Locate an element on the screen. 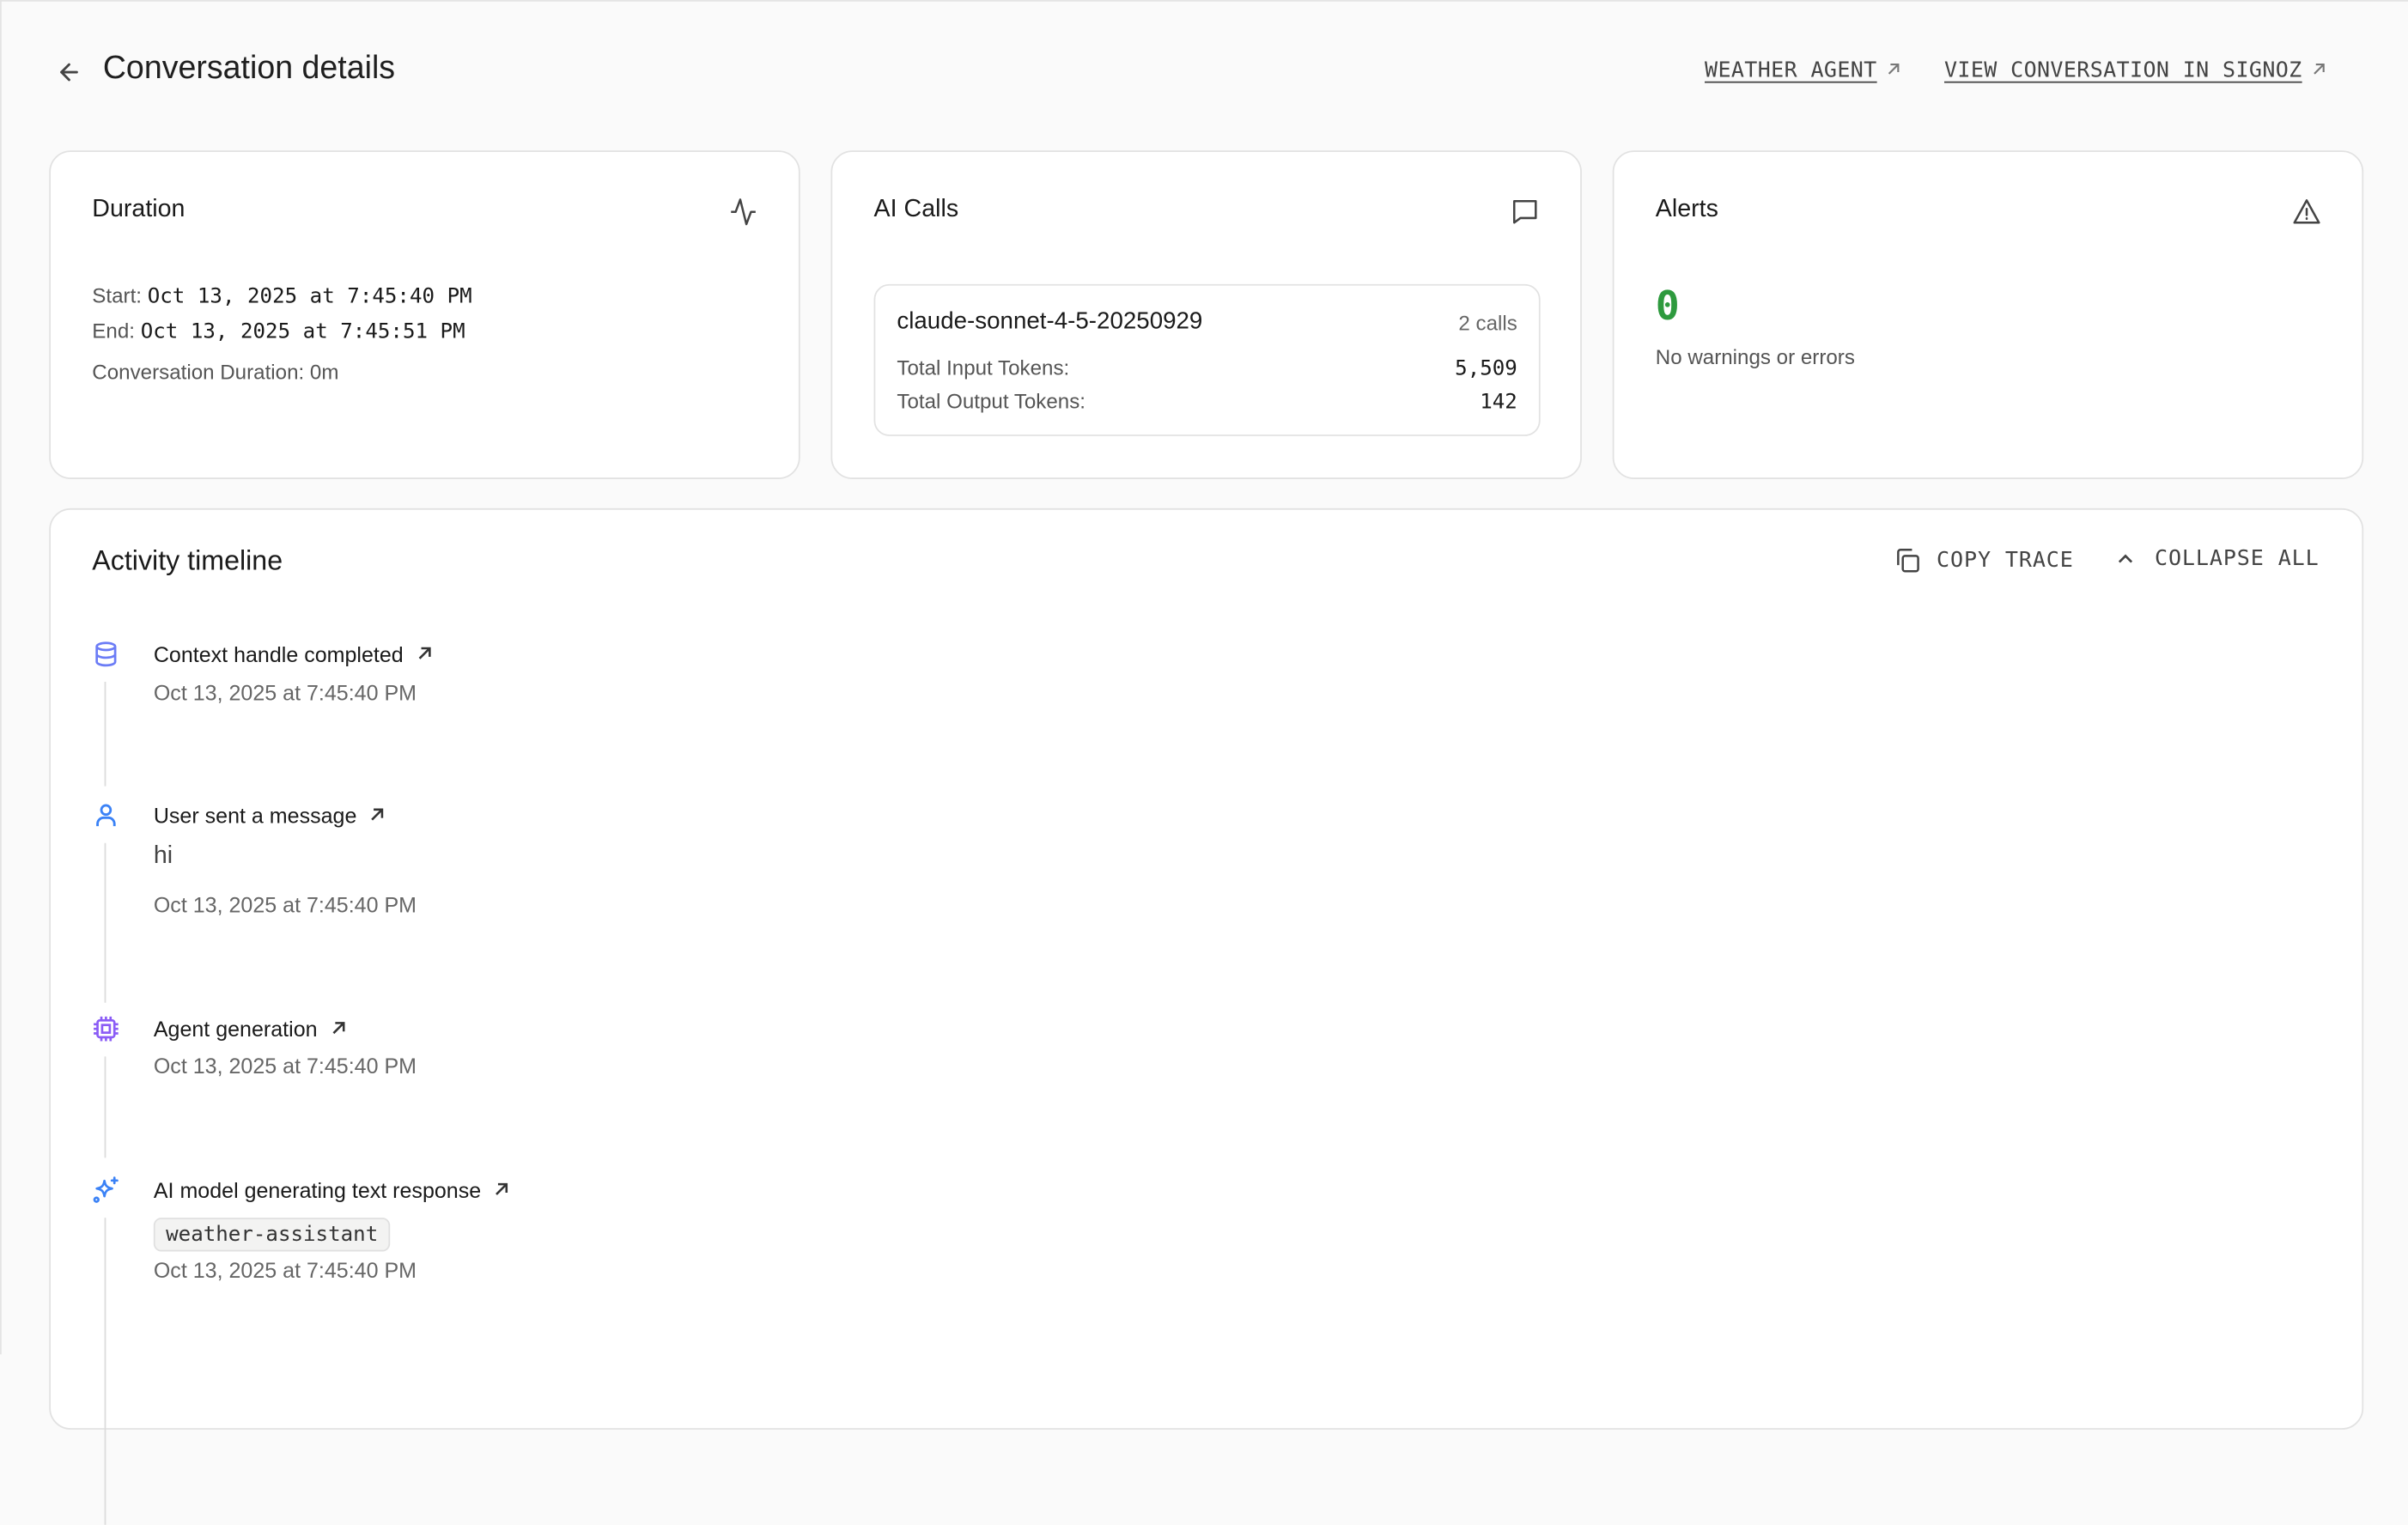 The width and height of the screenshot is (2408, 1525). start-label: Start: is located at coordinates (117, 295).